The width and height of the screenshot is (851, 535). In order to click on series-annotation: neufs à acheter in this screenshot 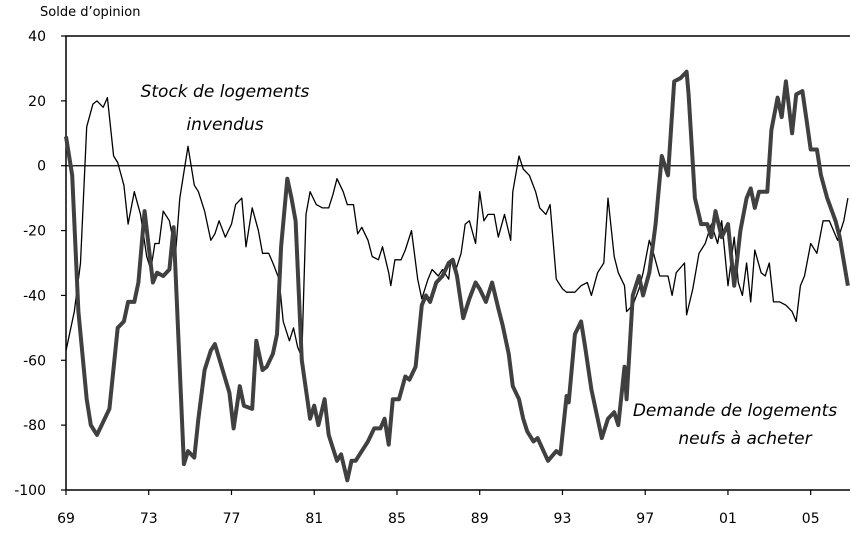, I will do `click(745, 439)`.